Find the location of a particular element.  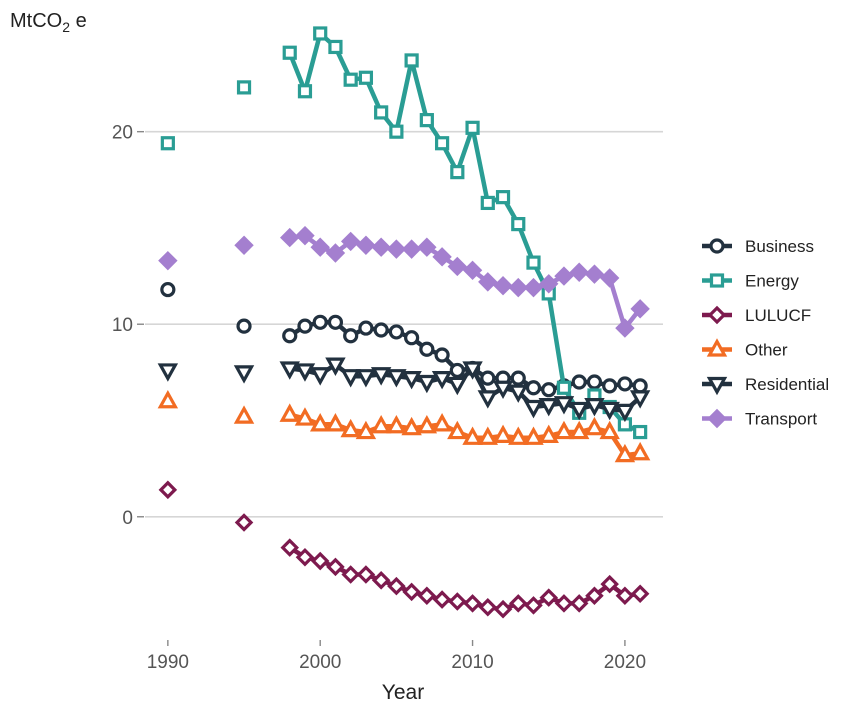

point-residential-2012 is located at coordinates (503, 390).